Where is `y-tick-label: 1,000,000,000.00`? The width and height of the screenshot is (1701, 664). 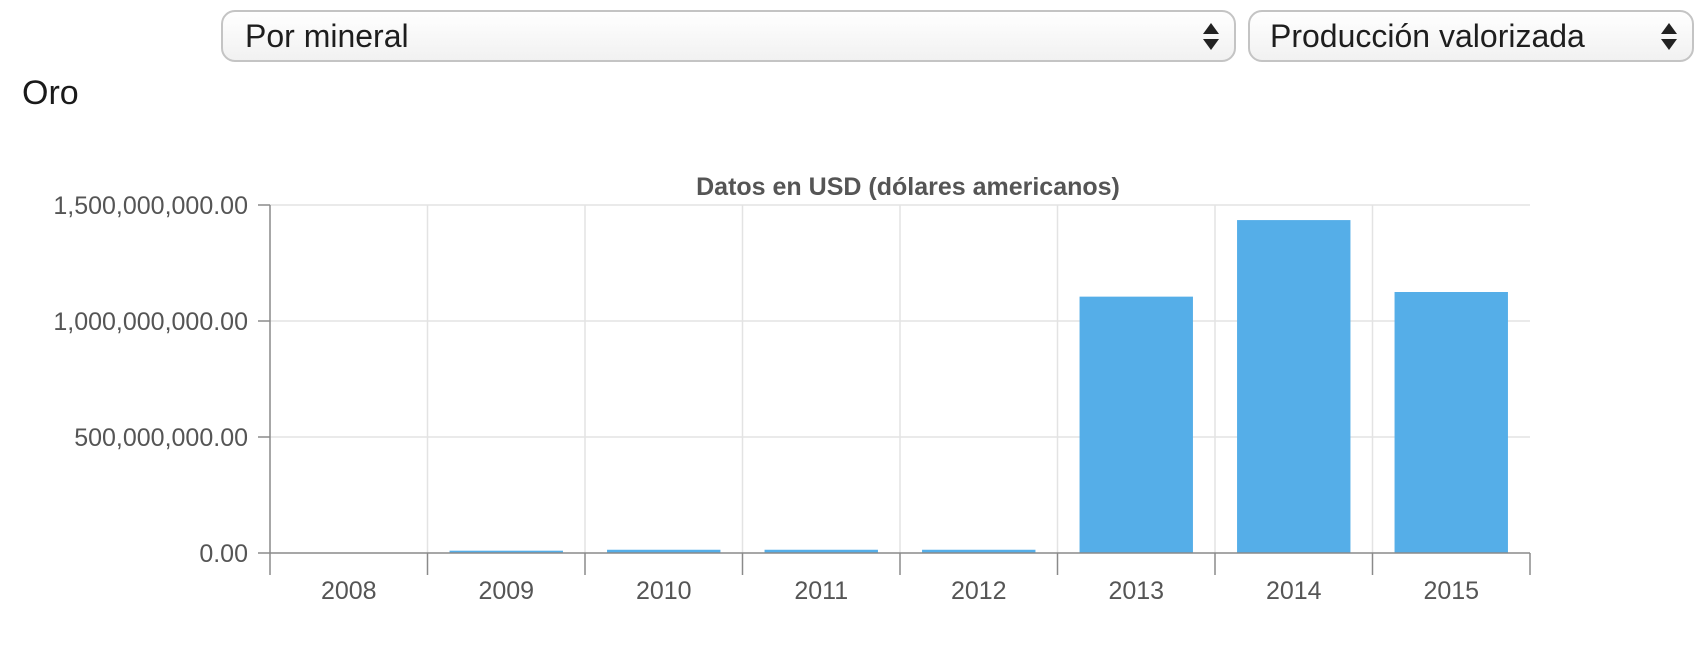
y-tick-label: 1,000,000,000.00 is located at coordinates (150, 322).